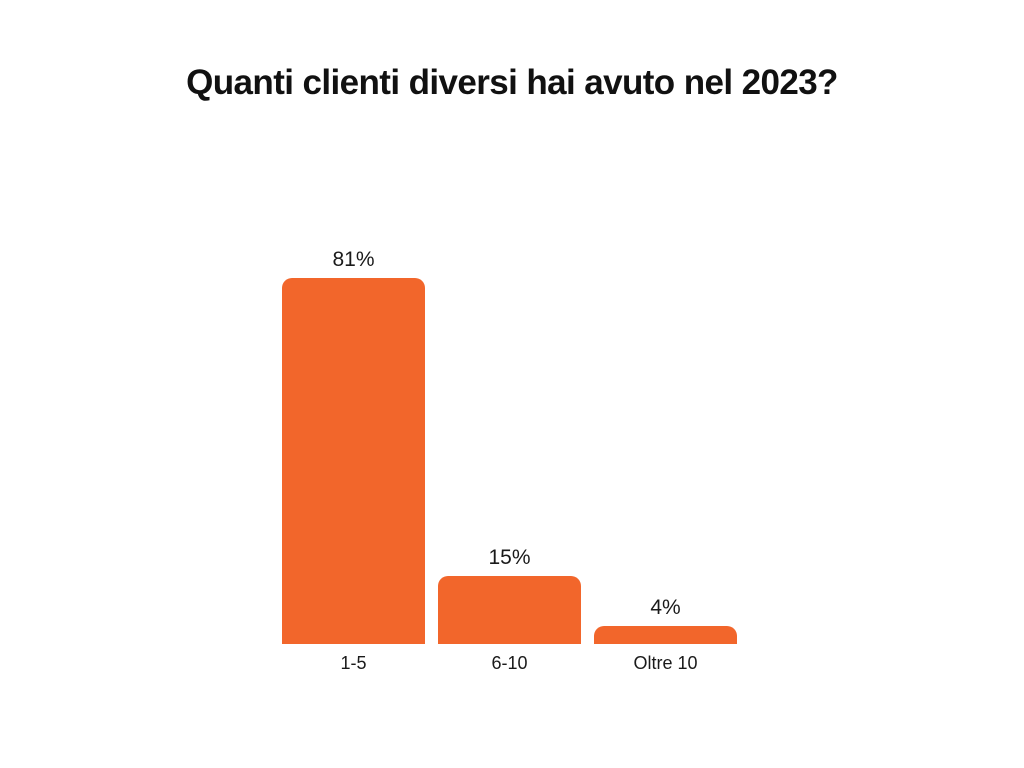 This screenshot has height=768, width=1024. Describe the element at coordinates (665, 663) in the screenshot. I see `bar-category-label: Oltre 10` at that location.